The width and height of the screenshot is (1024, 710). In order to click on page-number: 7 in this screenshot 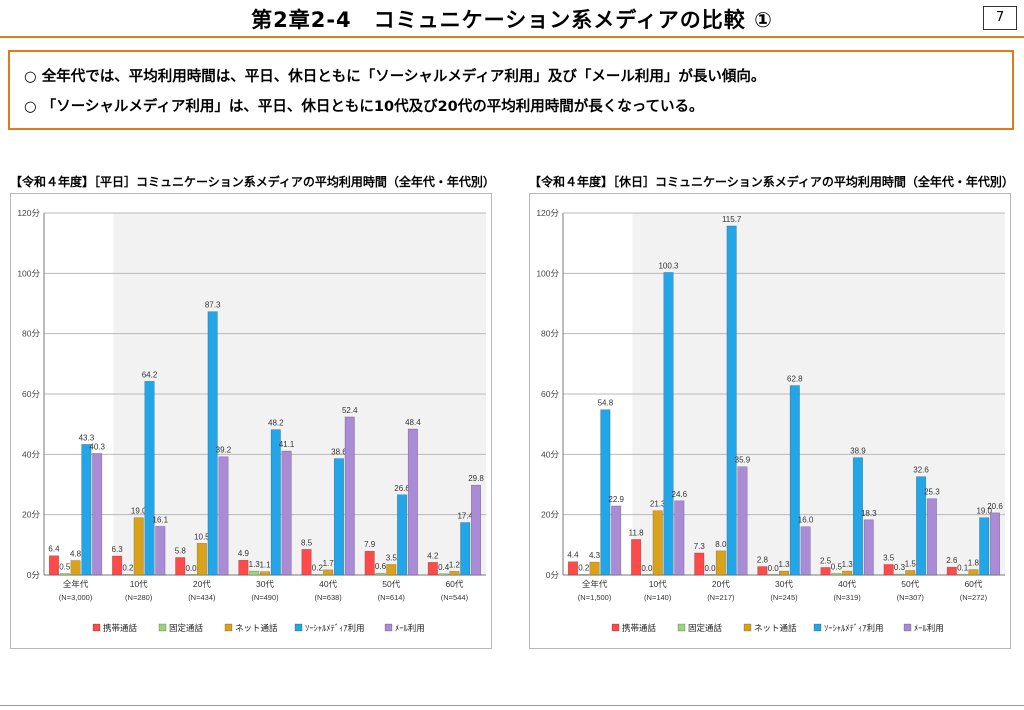, I will do `click(1000, 18)`.